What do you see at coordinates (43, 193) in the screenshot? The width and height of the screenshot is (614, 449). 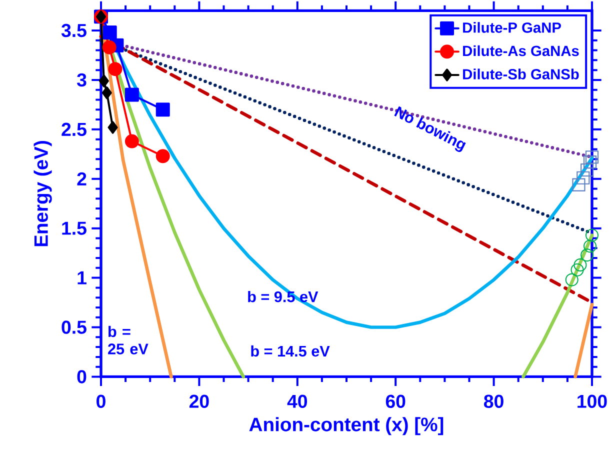 I see `y-axis-title: Energy (eV)` at bounding box center [43, 193].